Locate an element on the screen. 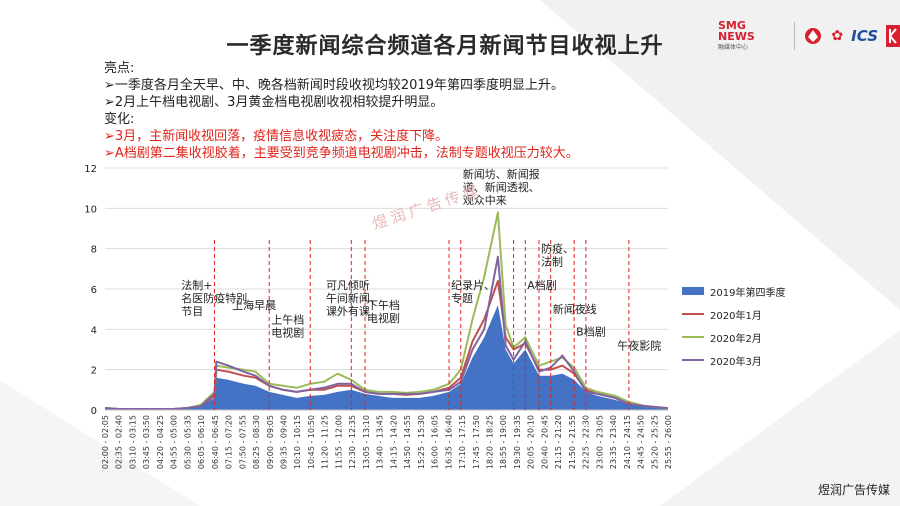  x-tick-label: 08:25 - 08:30 is located at coordinates (256, 442).